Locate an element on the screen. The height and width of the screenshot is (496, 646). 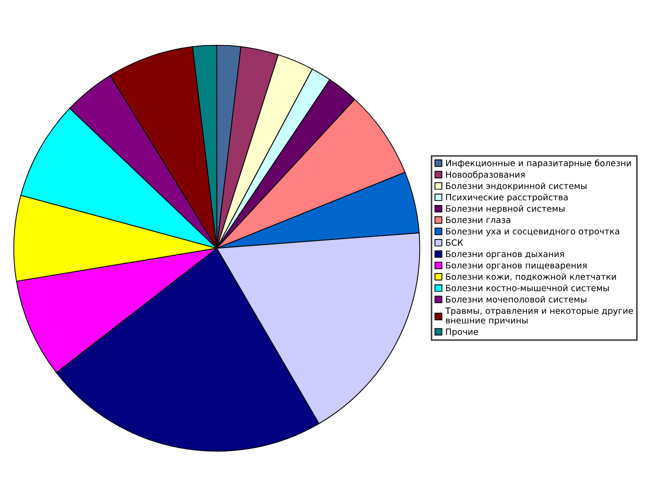
legend-label: Болезни глаза is located at coordinates (478, 220).